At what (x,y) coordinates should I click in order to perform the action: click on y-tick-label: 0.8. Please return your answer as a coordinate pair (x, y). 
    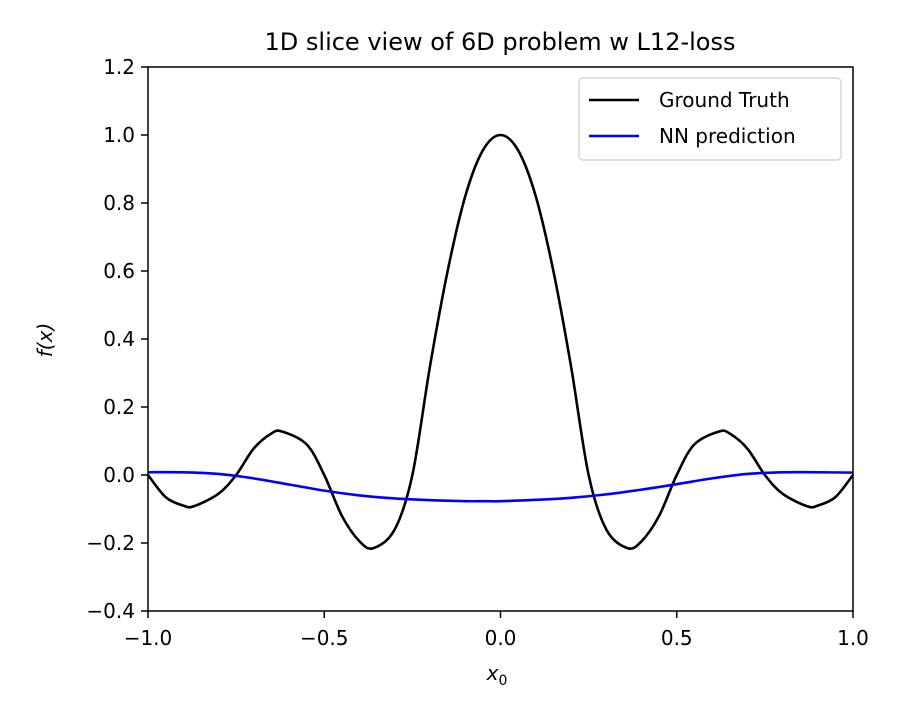
    Looking at the image, I should click on (119, 203).